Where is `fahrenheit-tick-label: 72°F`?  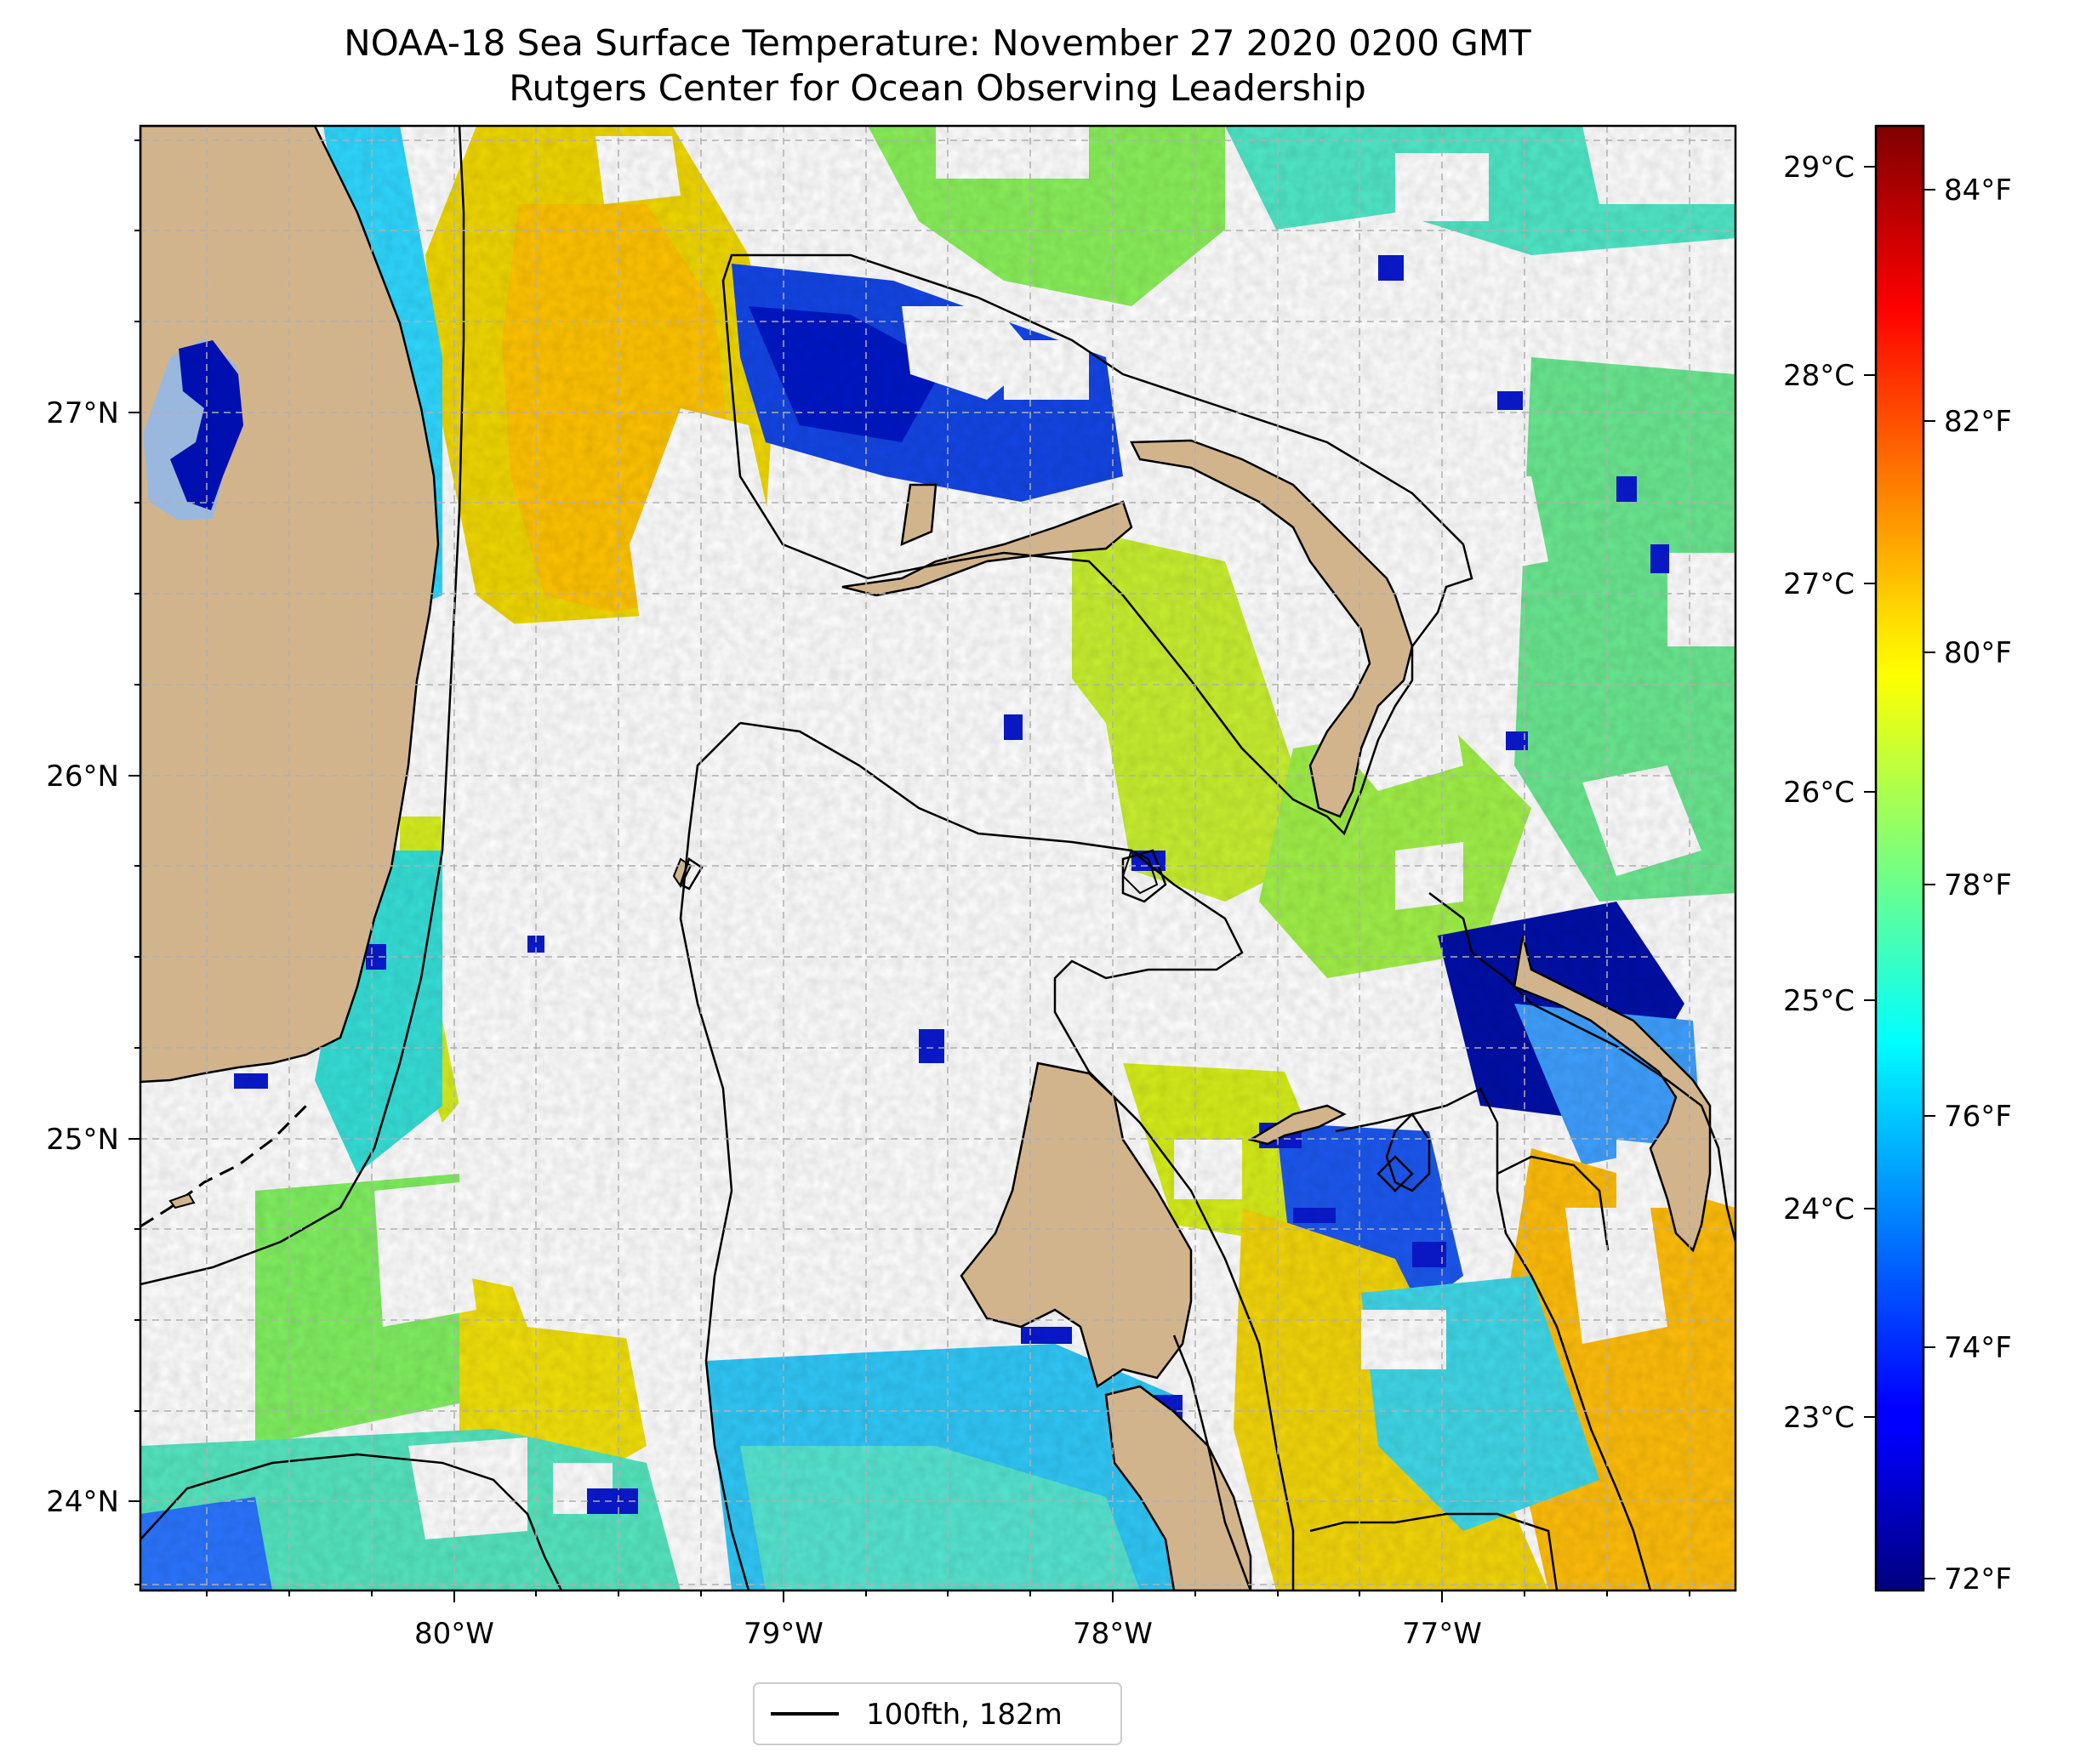 fahrenheit-tick-label: 72°F is located at coordinates (1978, 1579).